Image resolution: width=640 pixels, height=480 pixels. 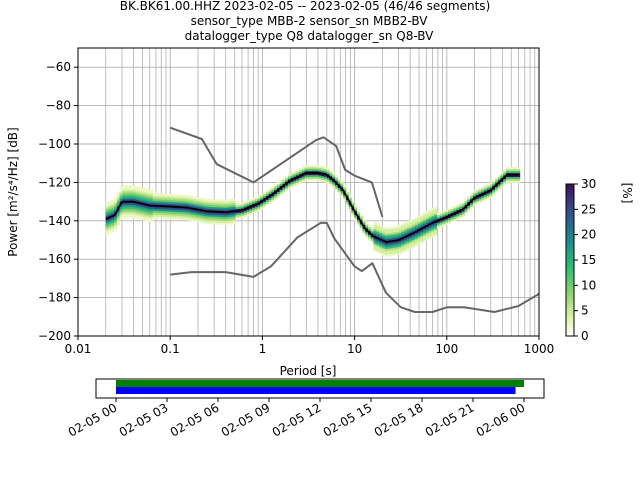 What do you see at coordinates (316, 390) in the screenshot?
I see `coverage-bar-psd` at bounding box center [316, 390].